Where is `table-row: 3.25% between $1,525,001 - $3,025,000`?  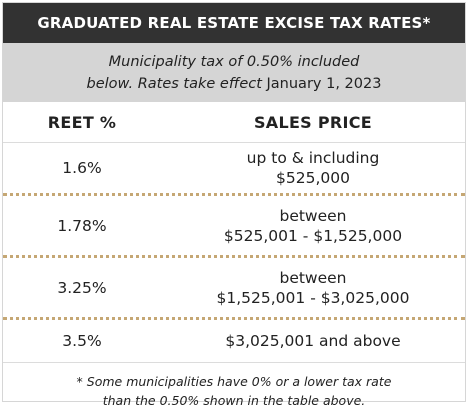 table-row: 3.25% between $1,525,001 - $3,025,000 is located at coordinates (234, 289).